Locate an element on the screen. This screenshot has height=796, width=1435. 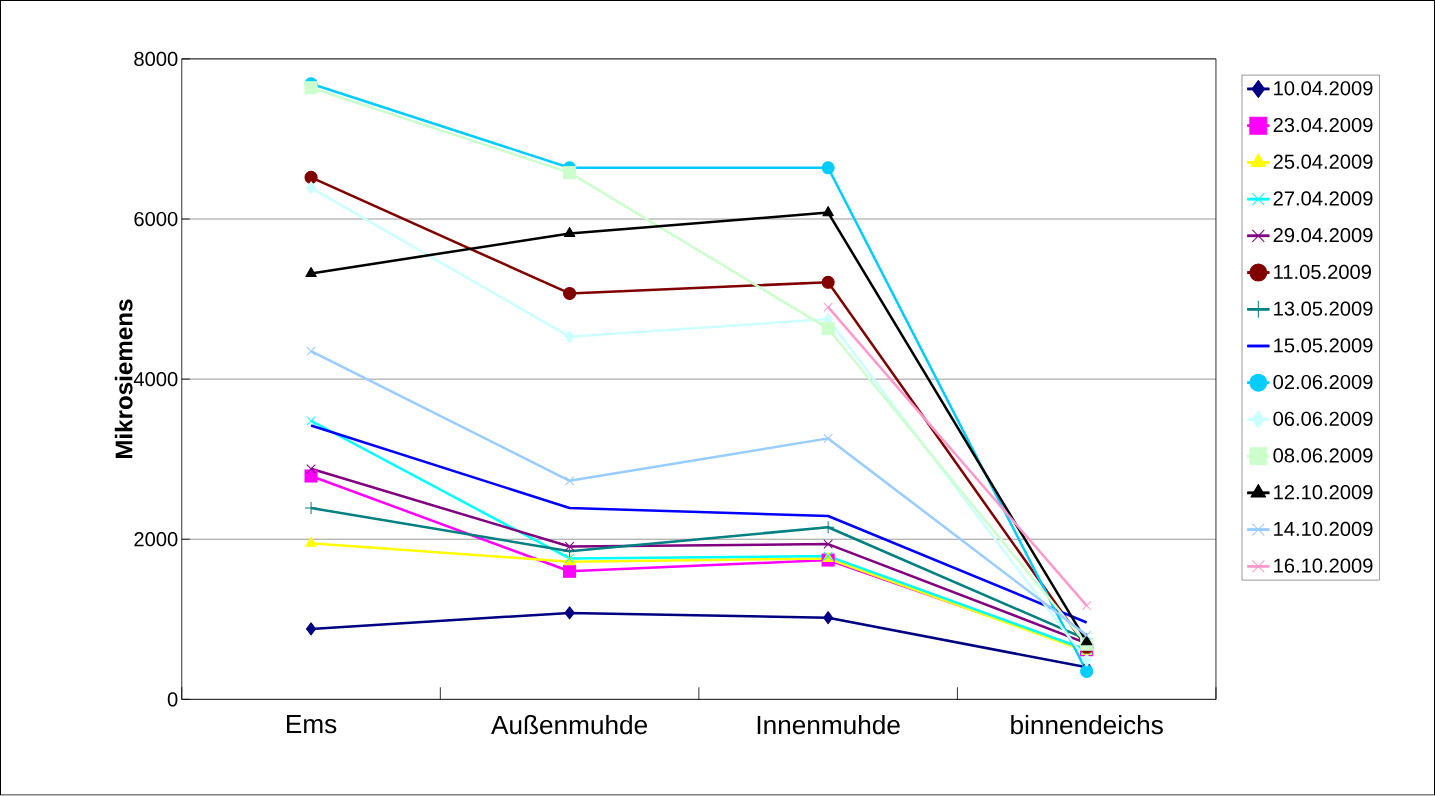
legend-label: 15.05.2009 is located at coordinates (1323, 345).